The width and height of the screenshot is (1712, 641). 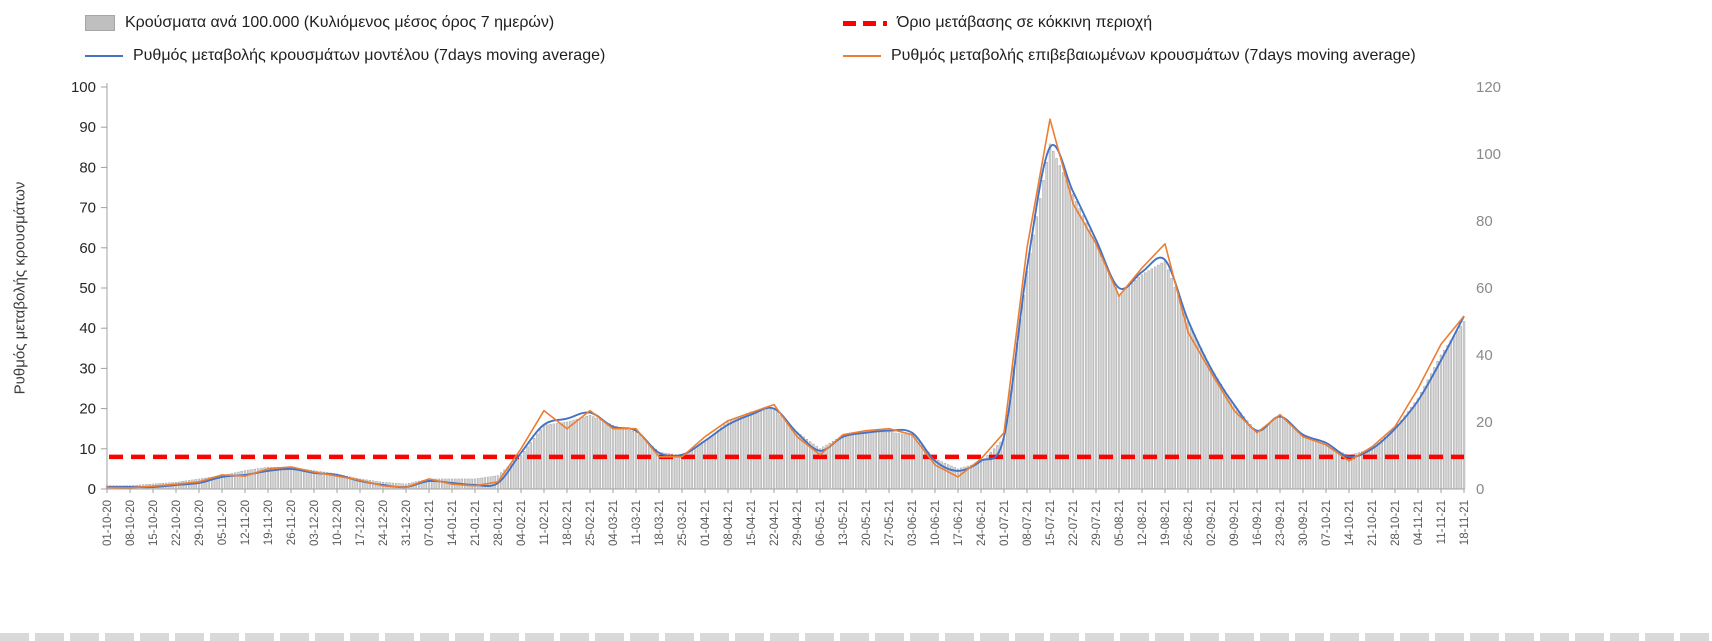 I want to click on x-tick-label: 08-04-21, so click(x=729, y=523).